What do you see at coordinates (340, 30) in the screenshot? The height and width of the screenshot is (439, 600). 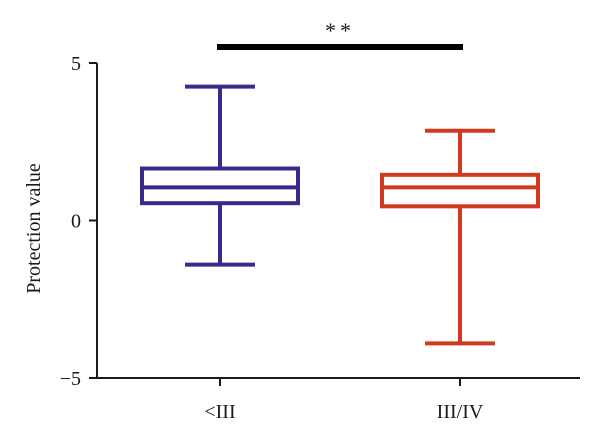 I see `significance-label: **` at bounding box center [340, 30].